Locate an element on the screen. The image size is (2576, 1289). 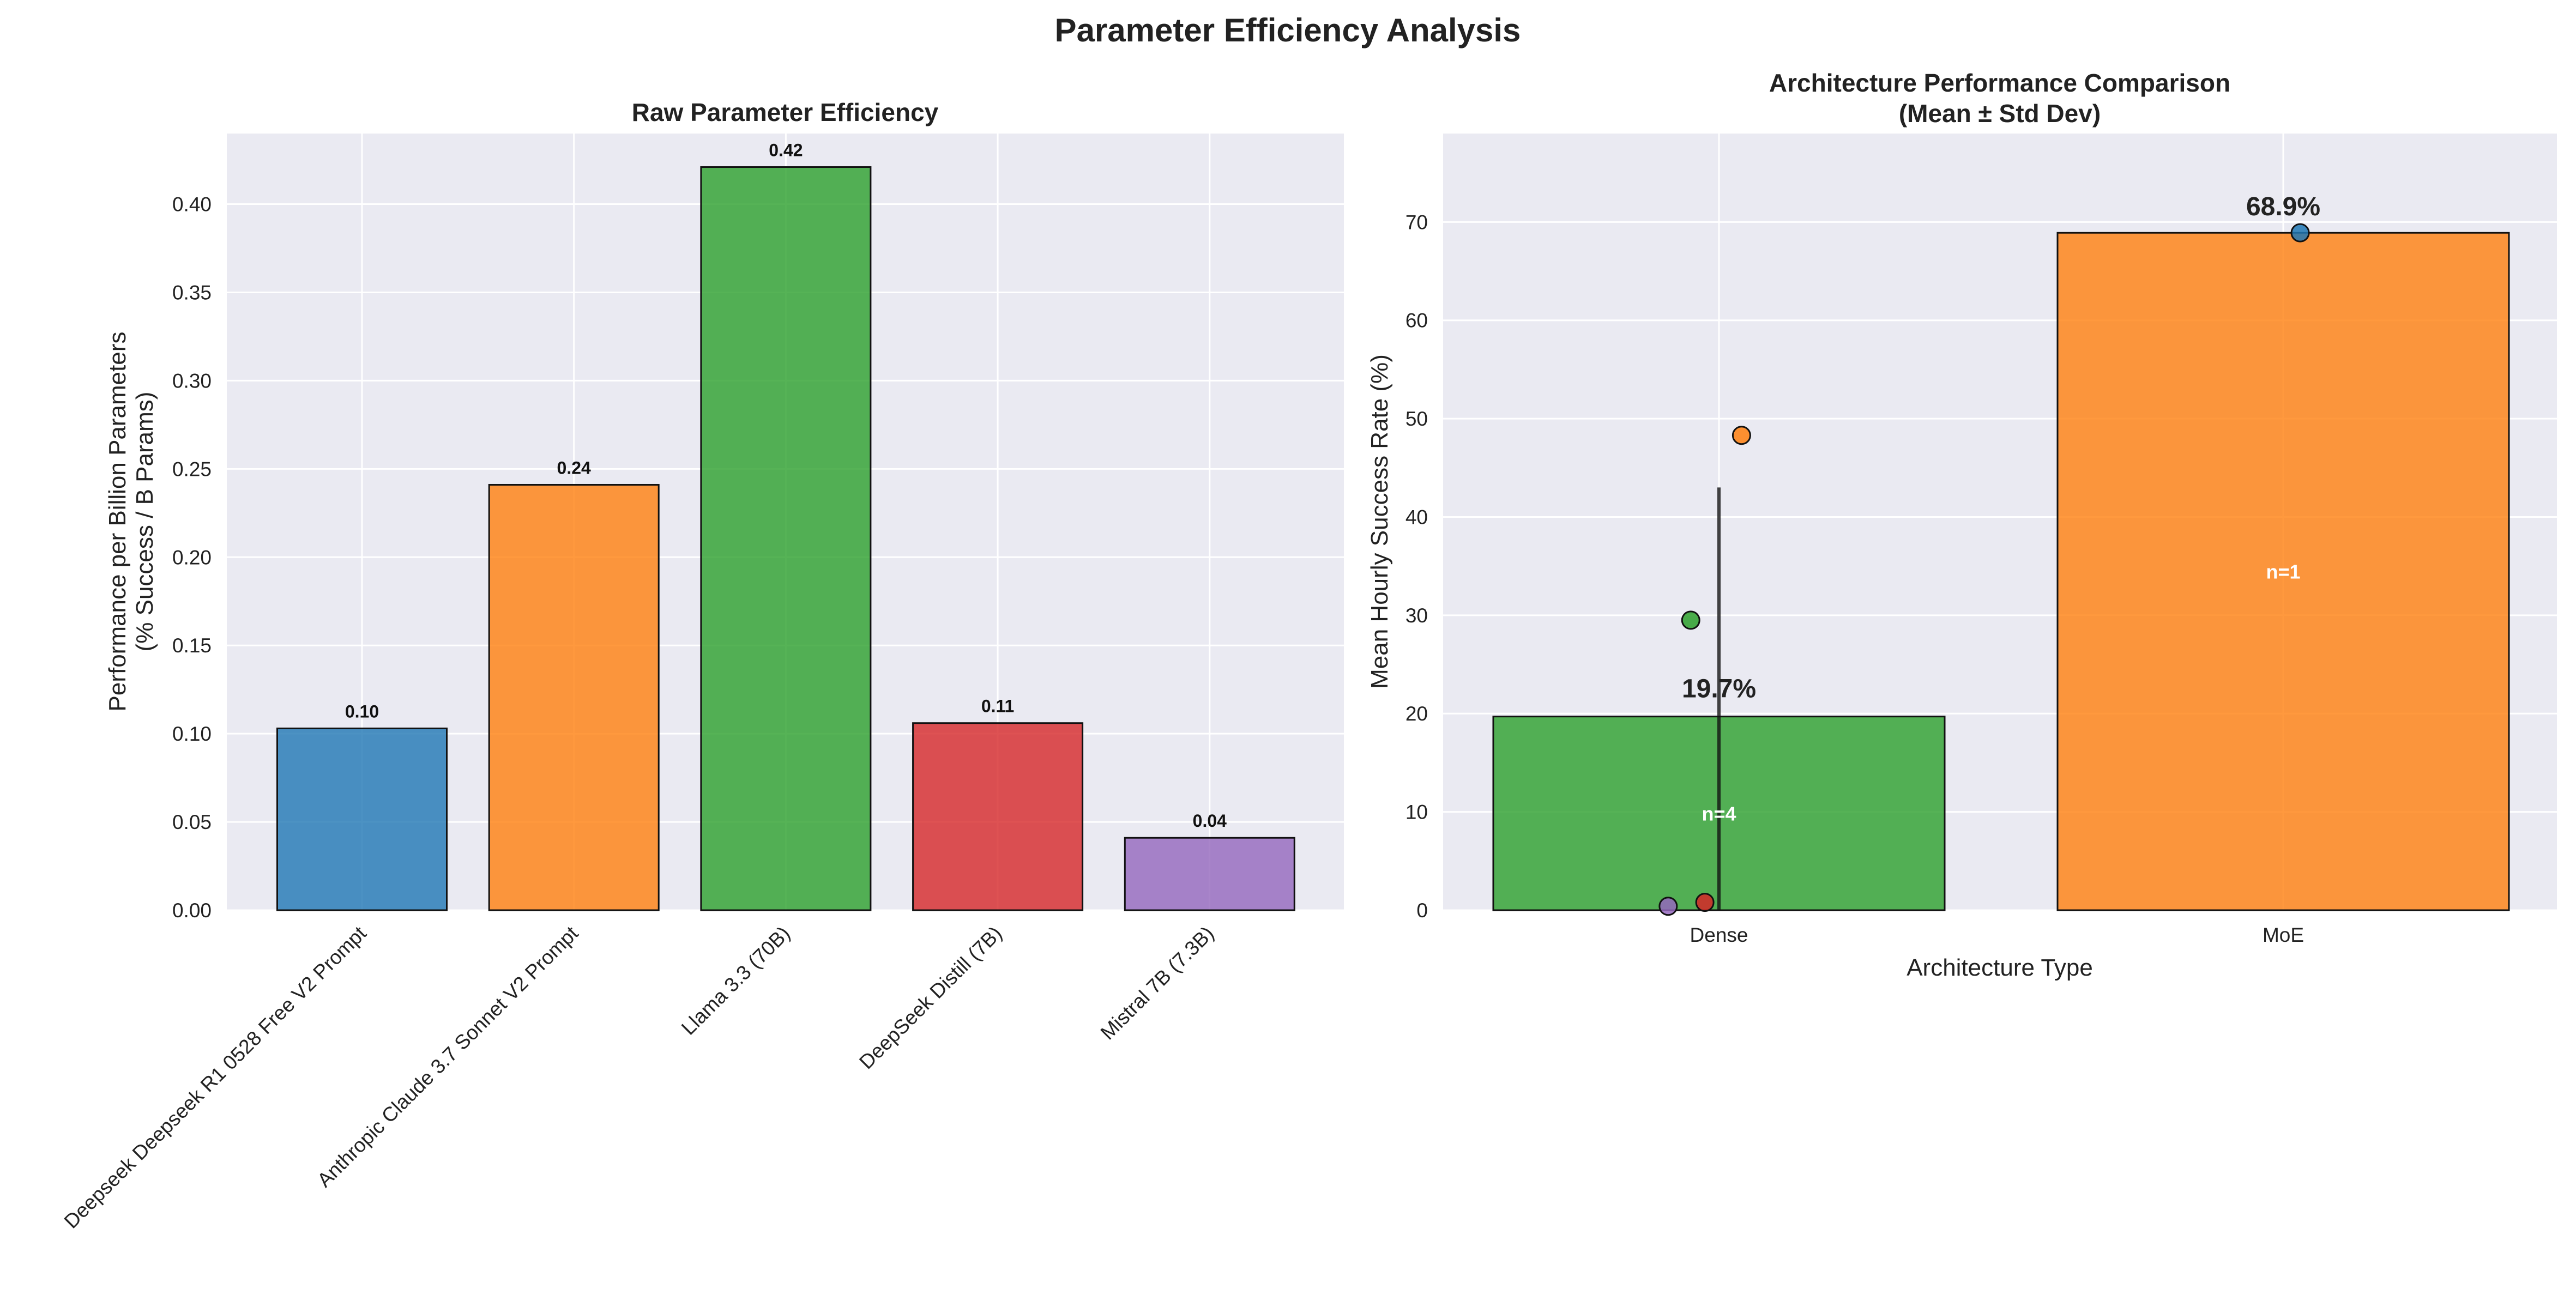
left-y-tick-label: 0.25 is located at coordinates (192, 469).